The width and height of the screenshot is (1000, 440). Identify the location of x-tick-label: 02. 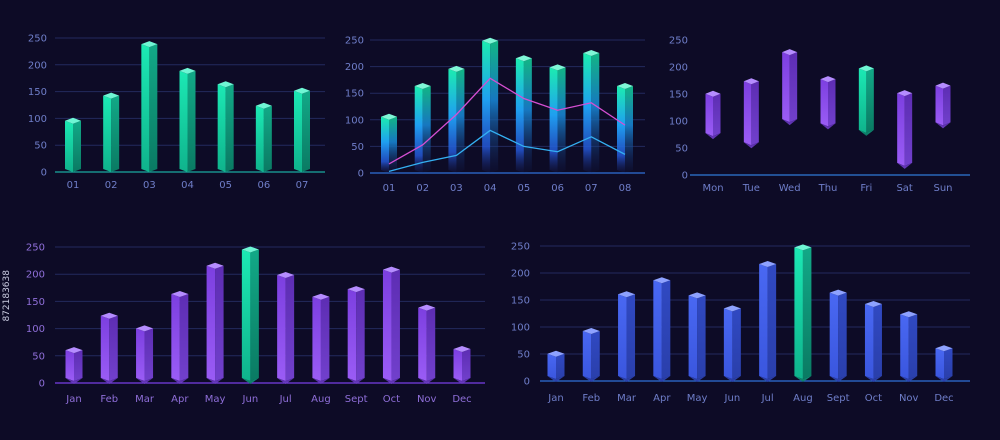
(111, 185).